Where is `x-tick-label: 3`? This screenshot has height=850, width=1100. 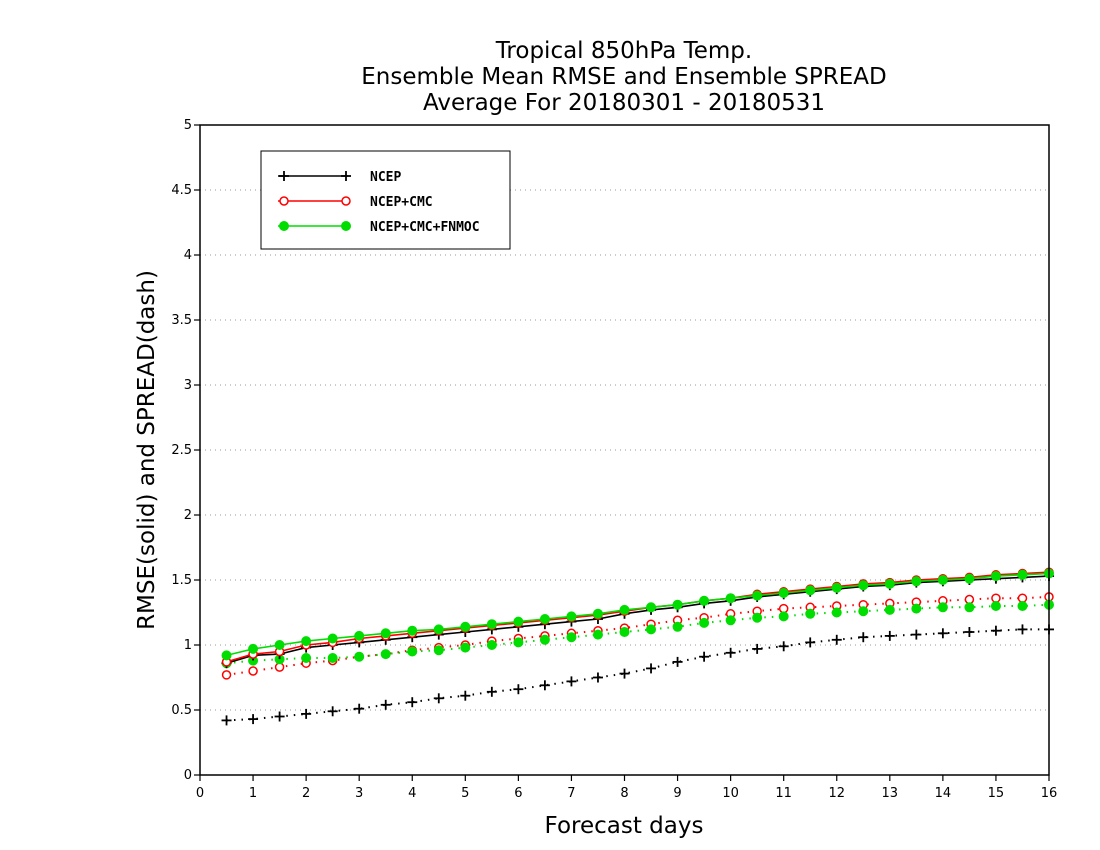
x-tick-label: 3 is located at coordinates (359, 793).